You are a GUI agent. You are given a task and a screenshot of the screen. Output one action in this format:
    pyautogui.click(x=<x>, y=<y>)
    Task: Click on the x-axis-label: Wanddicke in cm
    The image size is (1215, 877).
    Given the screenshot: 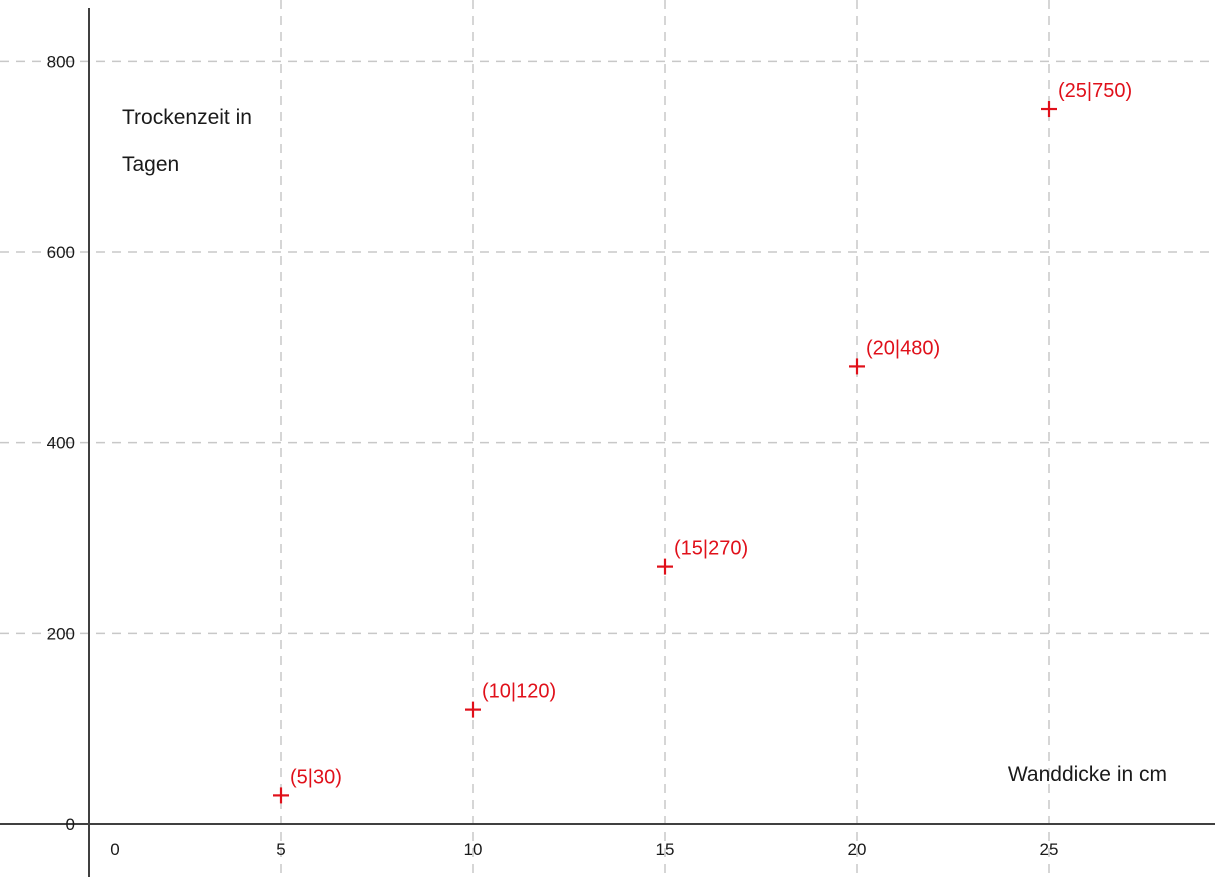 What is the action you would take?
    pyautogui.click(x=1087, y=774)
    